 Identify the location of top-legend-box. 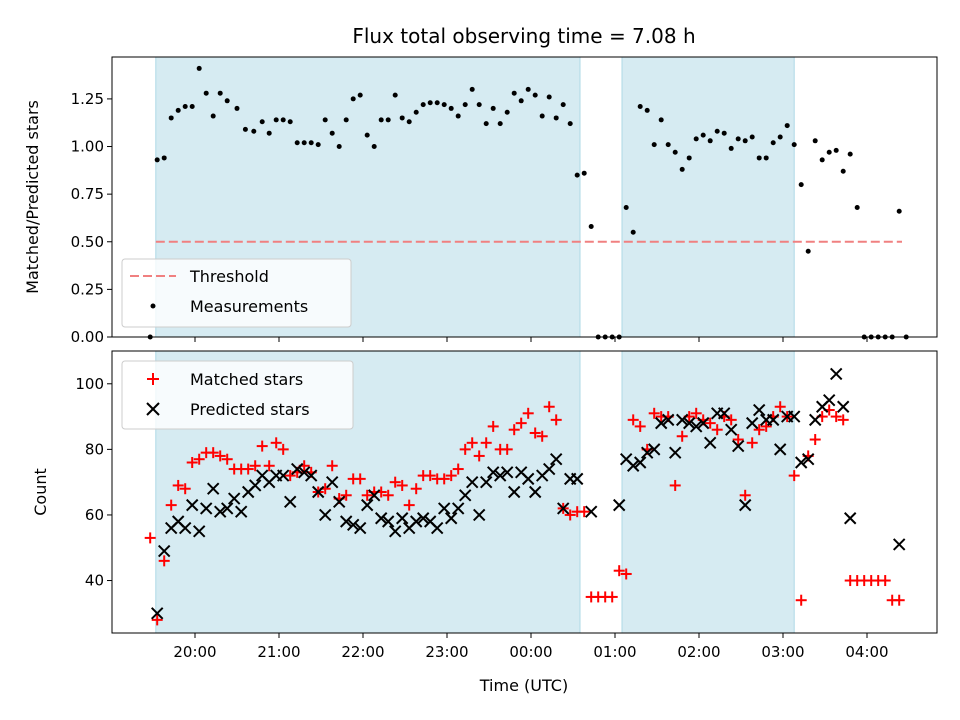
(236, 293).